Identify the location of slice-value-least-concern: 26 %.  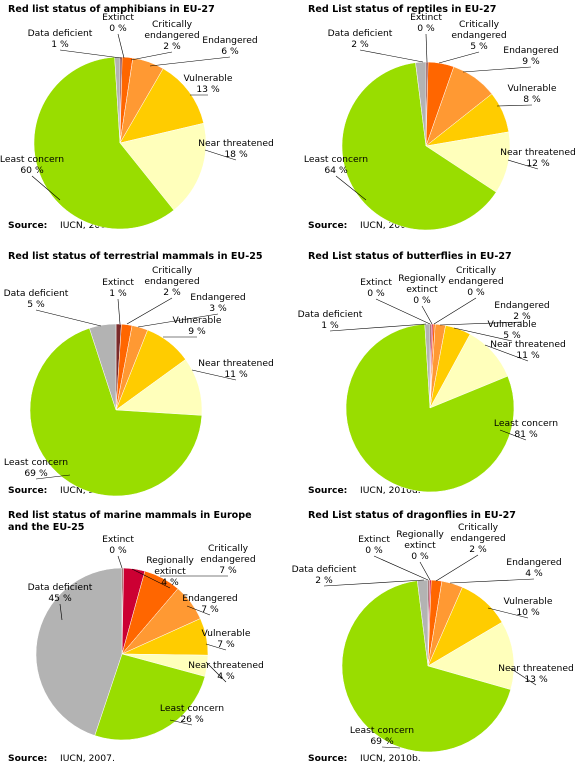
(192, 719).